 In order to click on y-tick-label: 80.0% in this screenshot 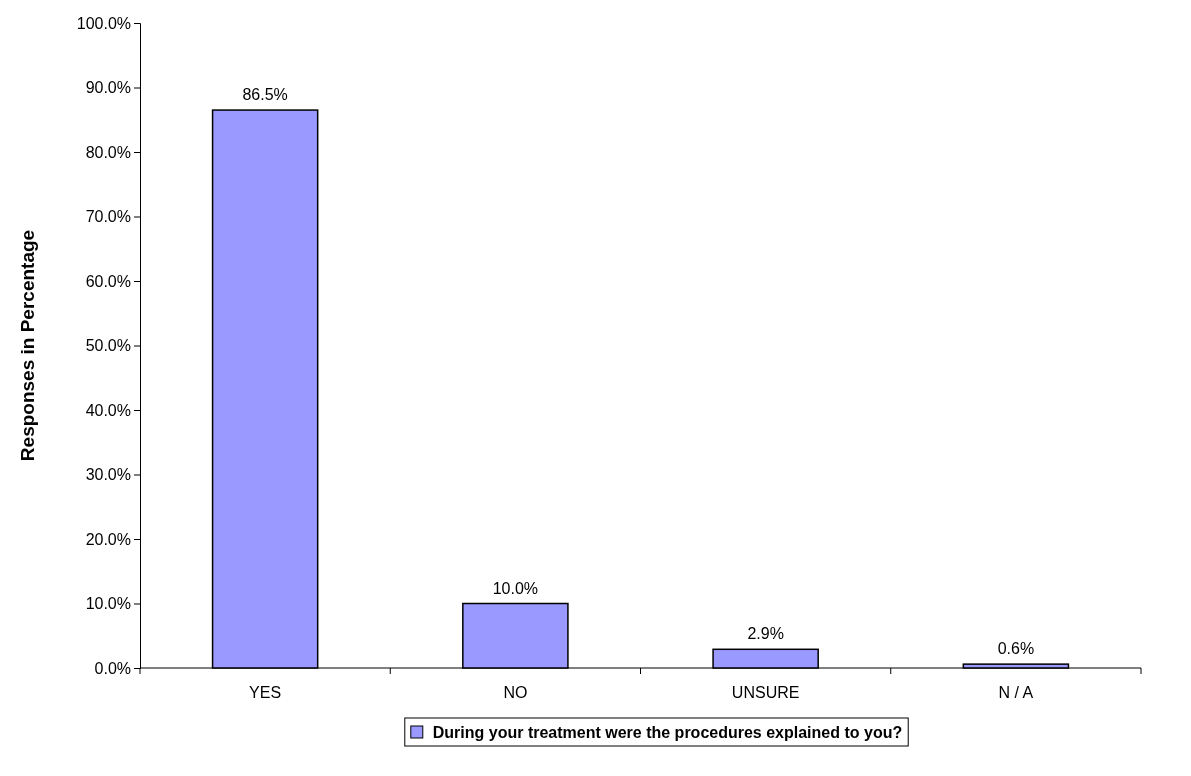, I will do `click(108, 152)`.